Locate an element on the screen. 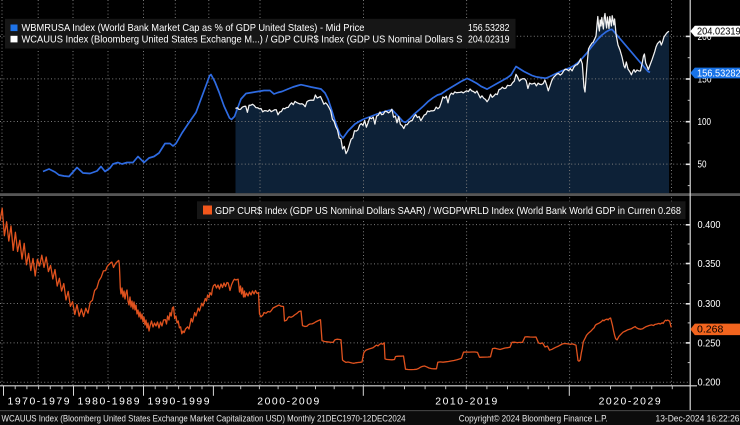 This screenshot has width=740, height=425. svg-text: 13-Dec-2024 16:22:26 is located at coordinates (698, 418).